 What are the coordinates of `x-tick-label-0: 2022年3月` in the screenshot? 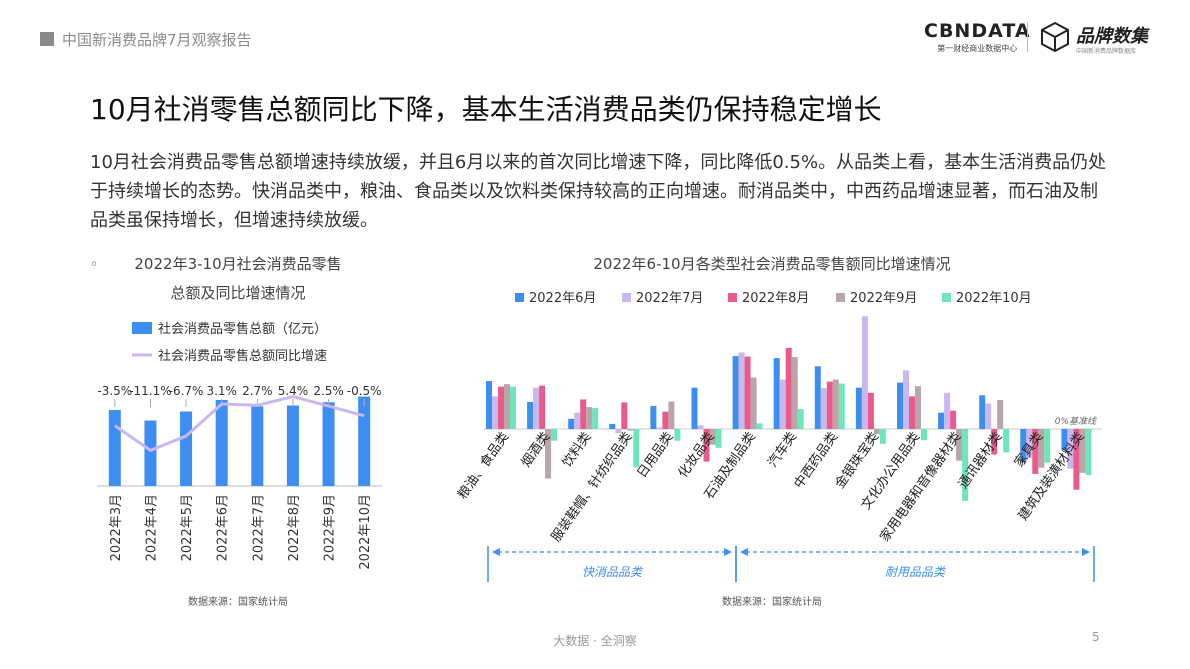 It's located at (116, 527).